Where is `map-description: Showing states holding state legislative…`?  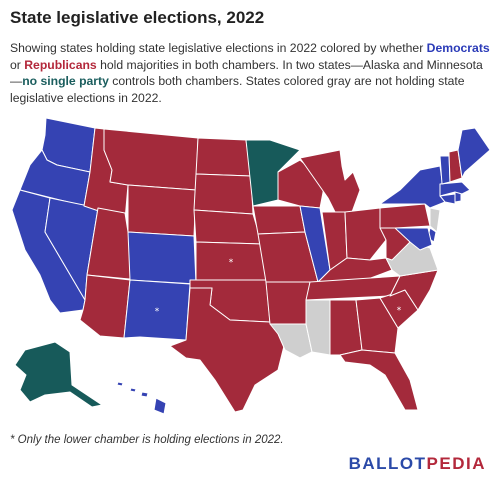
map-description: Showing states holding state legislative… is located at coordinates (251, 73).